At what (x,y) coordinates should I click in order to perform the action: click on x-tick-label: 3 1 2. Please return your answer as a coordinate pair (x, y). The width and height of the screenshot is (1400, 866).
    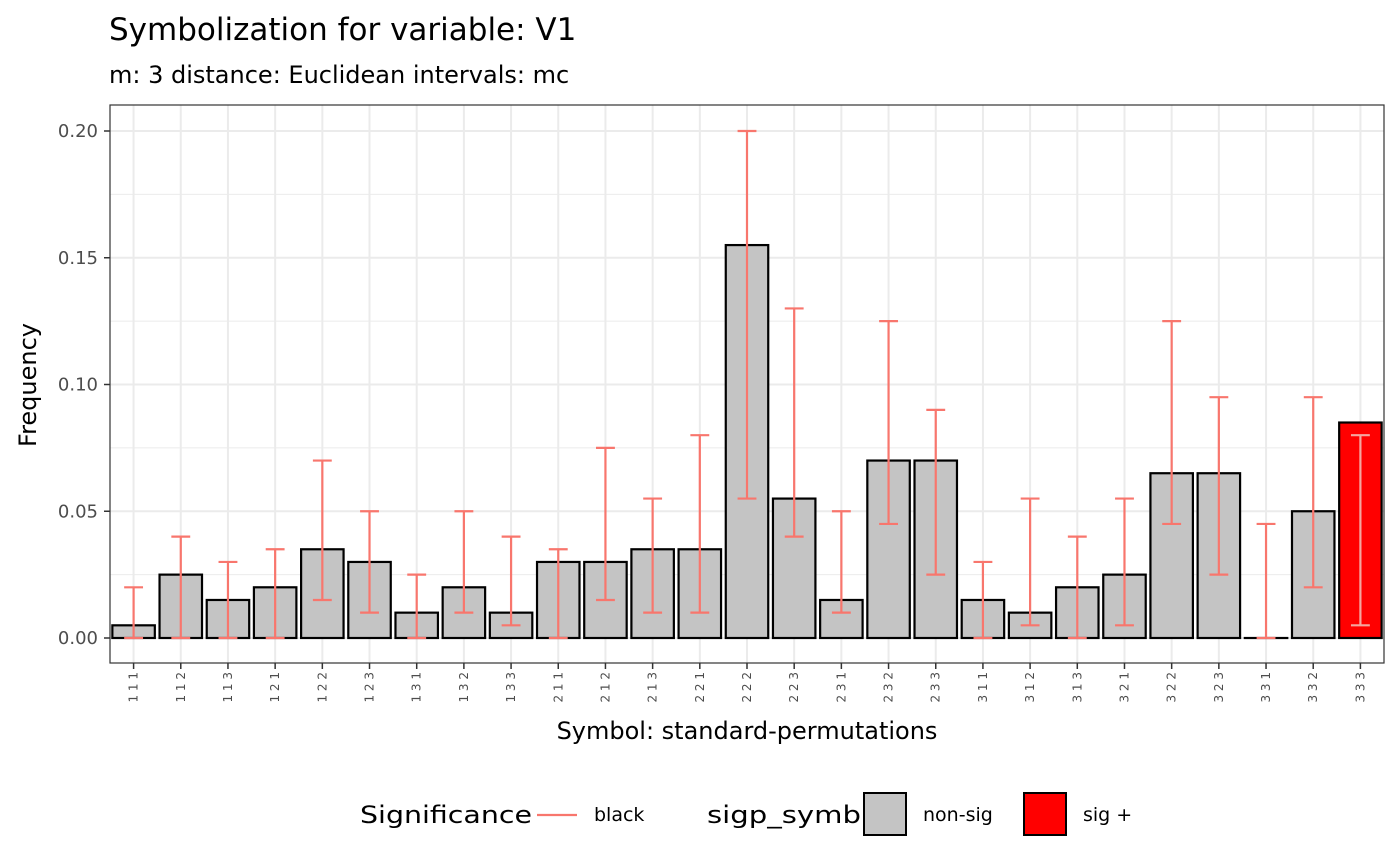
    Looking at the image, I should click on (1030, 687).